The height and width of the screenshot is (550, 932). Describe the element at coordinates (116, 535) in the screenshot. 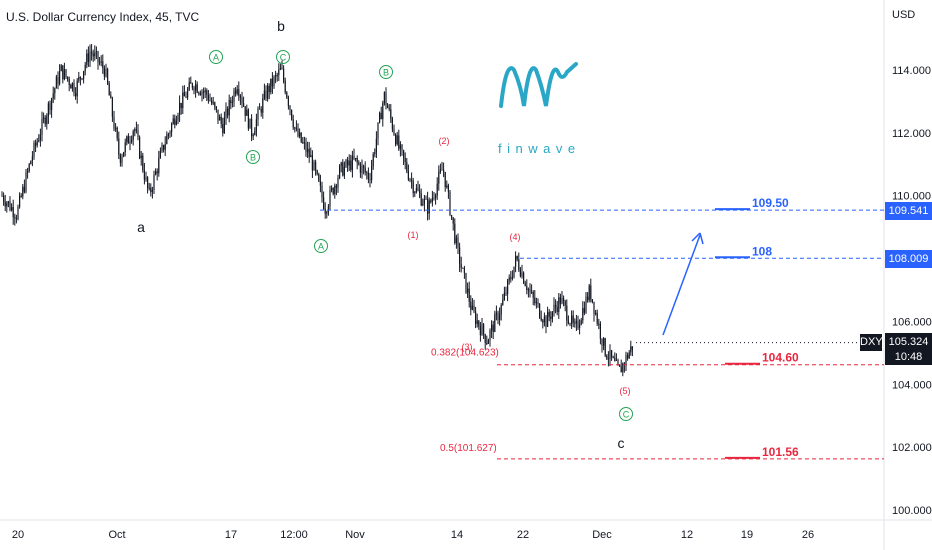

I see `time-tick-label: Oct` at that location.